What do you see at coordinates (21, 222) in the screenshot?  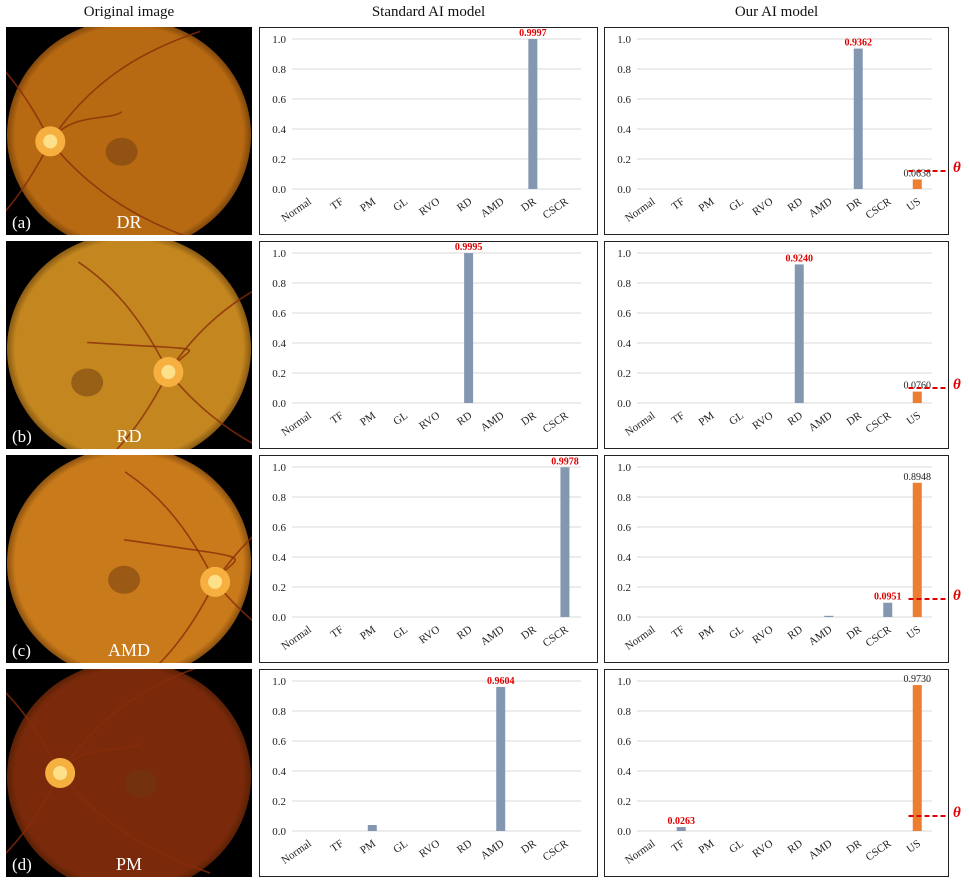 I see `panel-tag: (a)` at bounding box center [21, 222].